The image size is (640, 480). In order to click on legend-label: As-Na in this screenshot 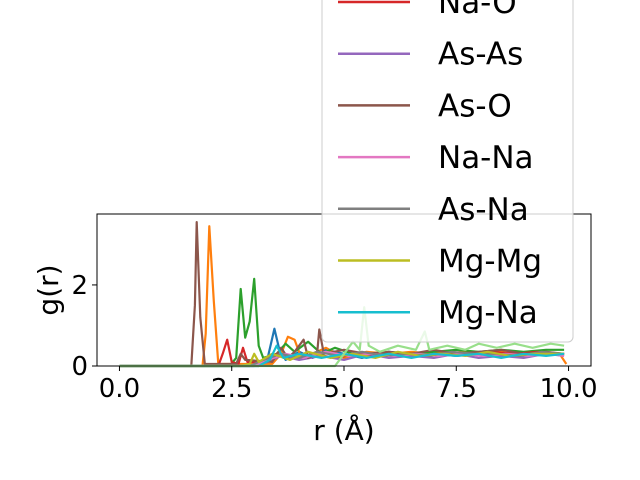, I will do `click(483, 210)`.